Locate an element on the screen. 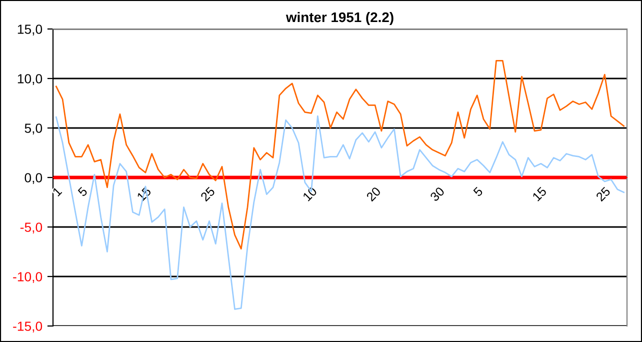  x-tick-label: 20 is located at coordinates (374, 194).